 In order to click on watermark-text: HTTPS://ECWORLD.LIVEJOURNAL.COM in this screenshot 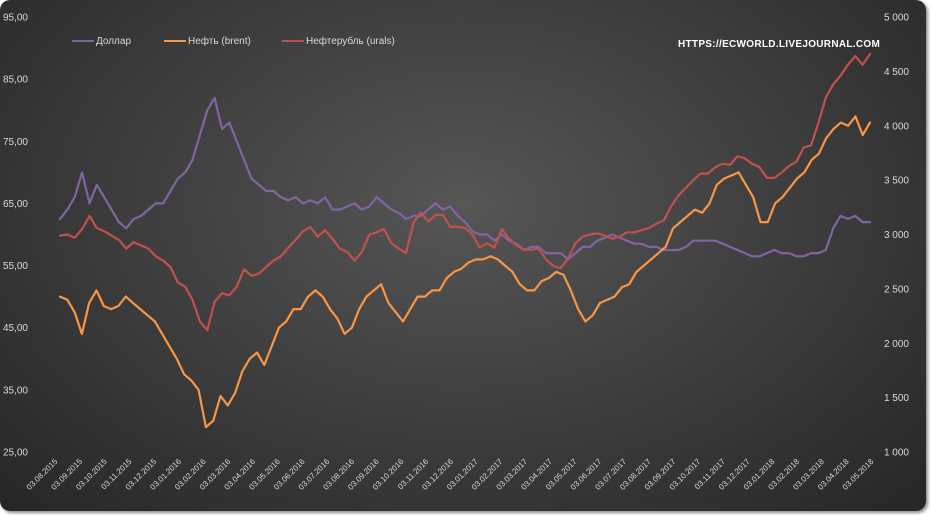, I will do `click(779, 44)`.